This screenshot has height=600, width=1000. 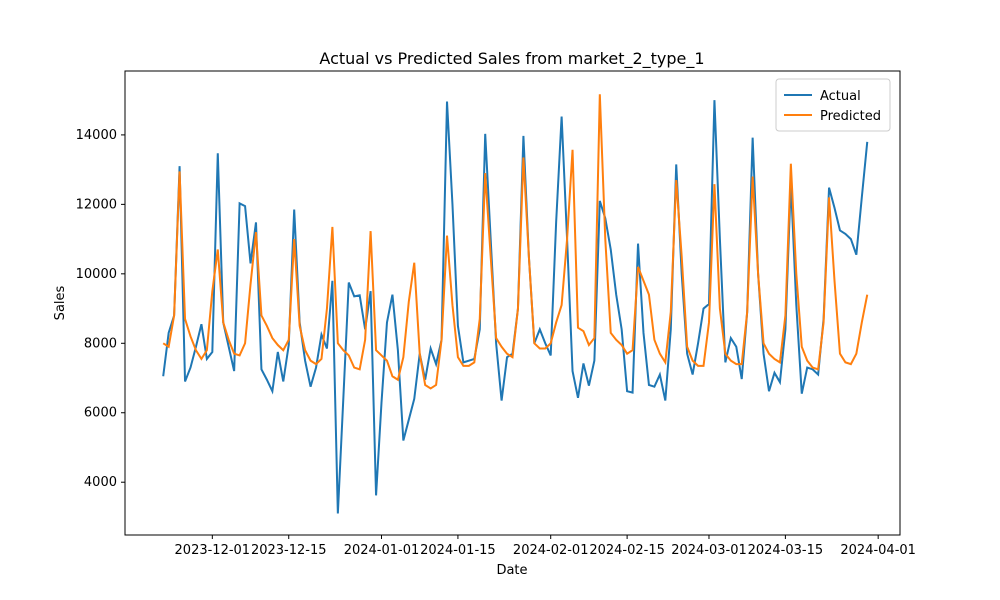 I want to click on x-tick-label: 2024-04-01, so click(x=878, y=550).